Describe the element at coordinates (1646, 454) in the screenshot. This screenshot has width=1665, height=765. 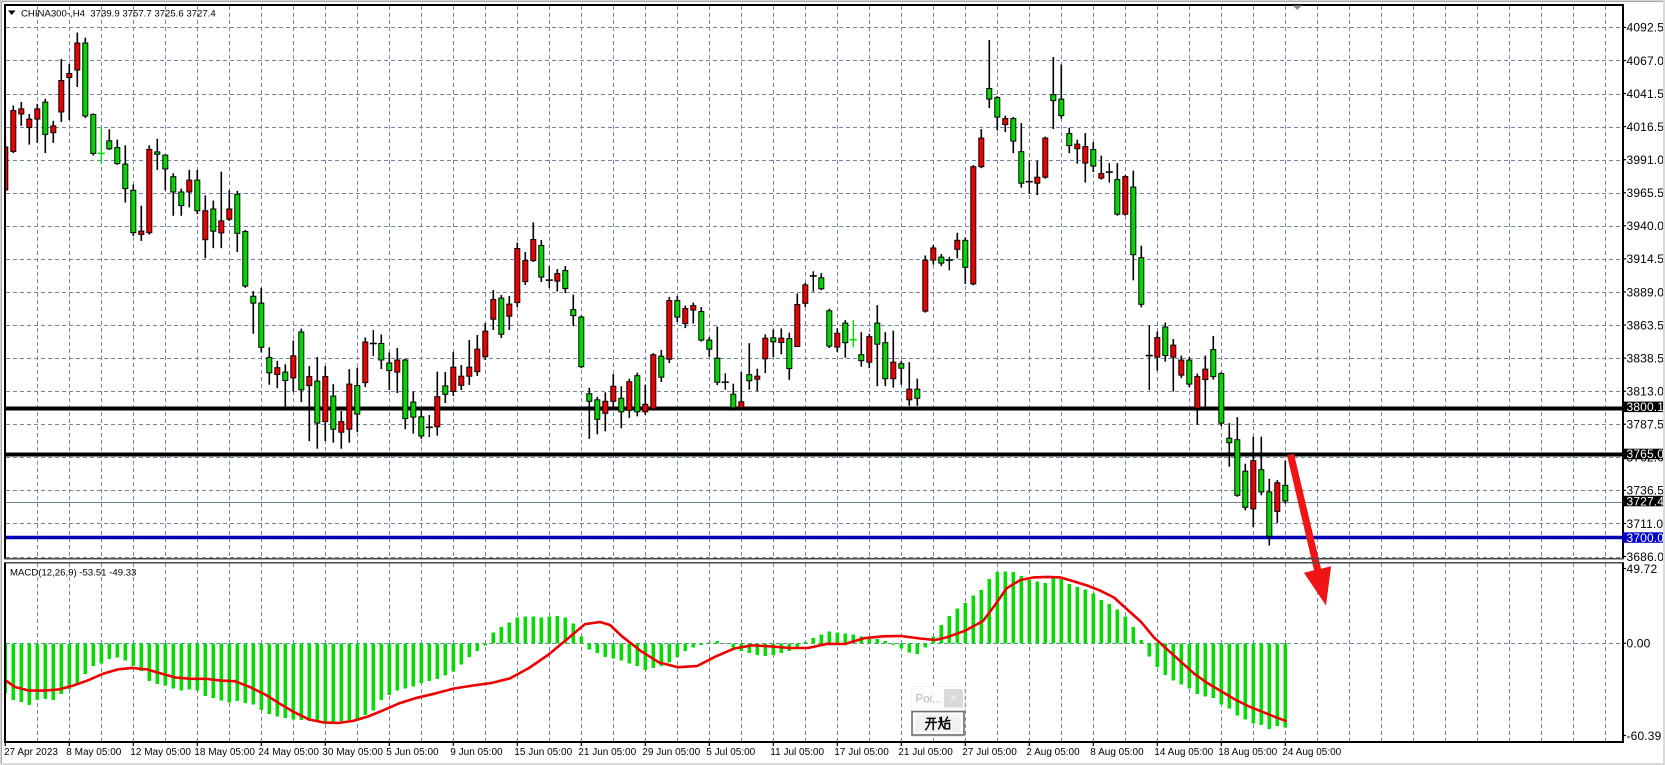
I see `svg-text: 3765.0` at that location.